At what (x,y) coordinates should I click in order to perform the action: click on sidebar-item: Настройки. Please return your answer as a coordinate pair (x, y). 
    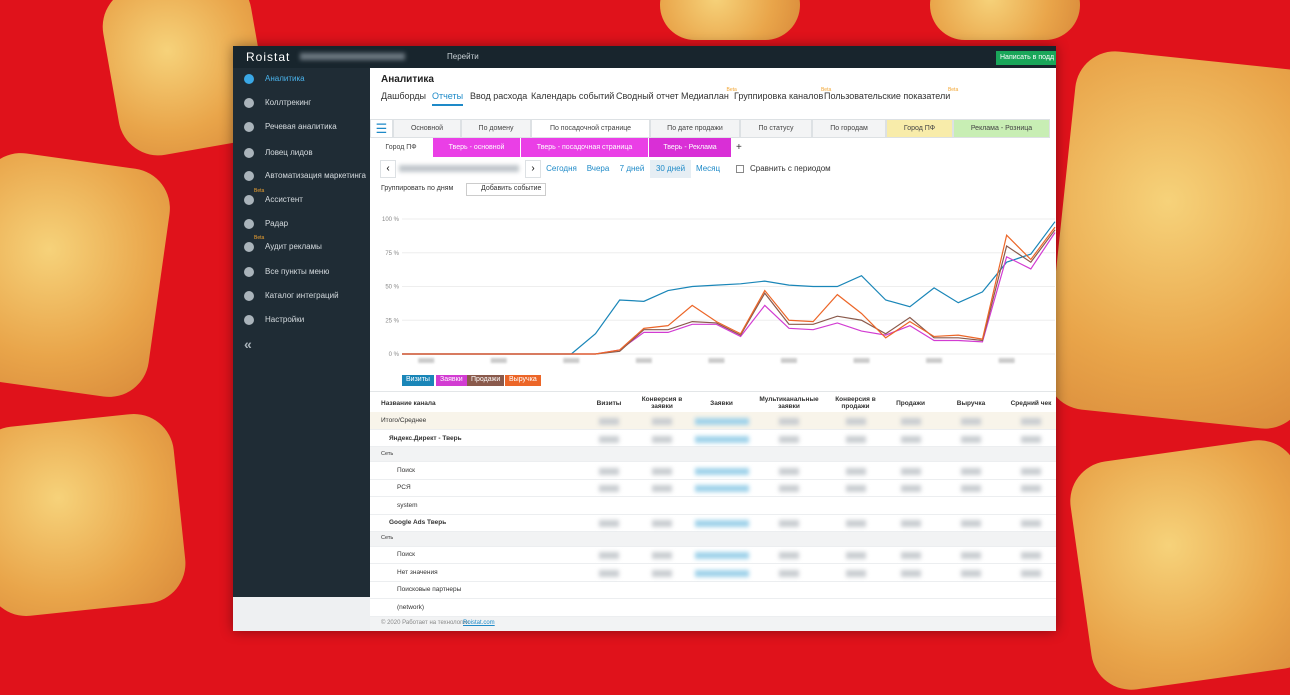
    Looking at the image, I should click on (285, 319).